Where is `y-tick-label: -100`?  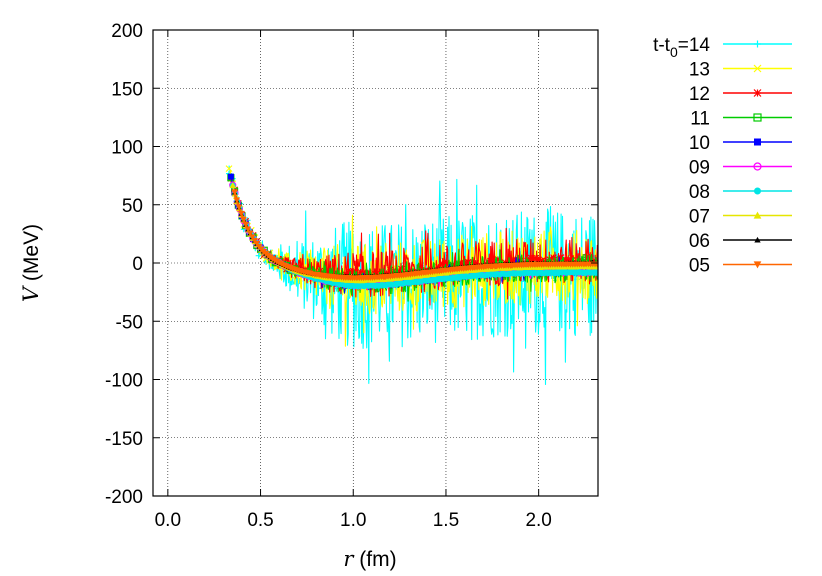
y-tick-label: -100 is located at coordinates (124, 381).